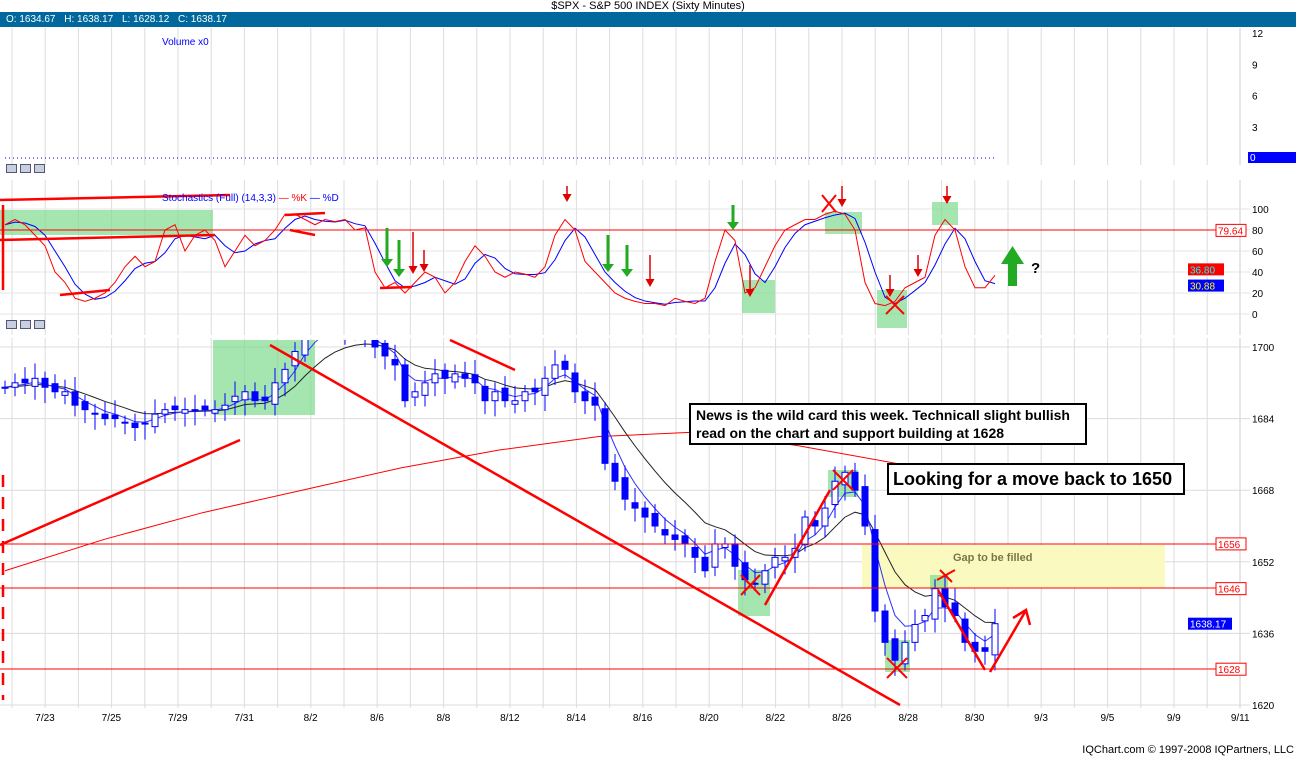 The width and height of the screenshot is (1296, 758). Describe the element at coordinates (1263, 491) in the screenshot. I see `price-tick-label: 1668` at that location.